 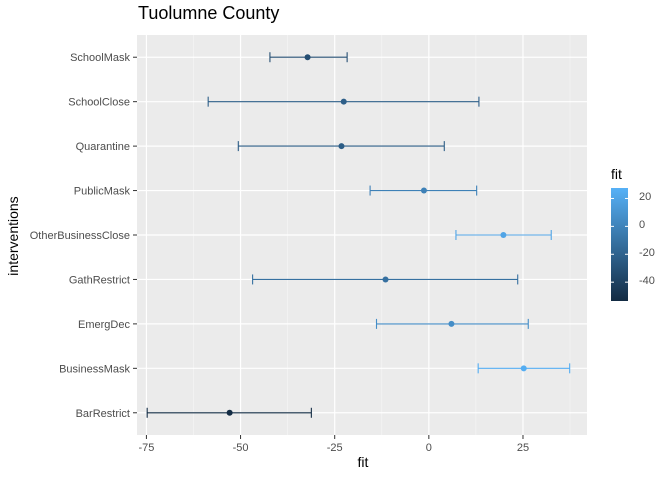 What do you see at coordinates (335, 448) in the screenshot?
I see `x-tick-label: -25` at bounding box center [335, 448].